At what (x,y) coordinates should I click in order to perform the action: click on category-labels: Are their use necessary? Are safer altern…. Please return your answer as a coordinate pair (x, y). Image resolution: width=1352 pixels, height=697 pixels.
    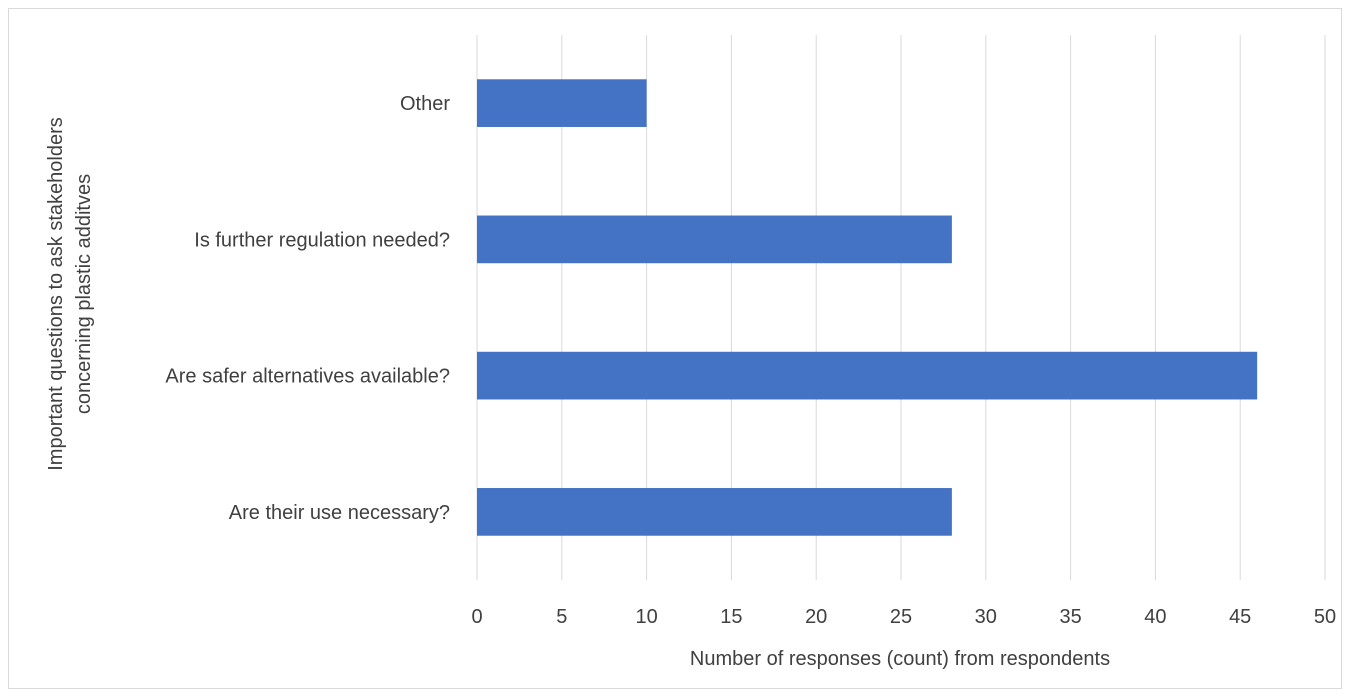
    Looking at the image, I should click on (307, 308).